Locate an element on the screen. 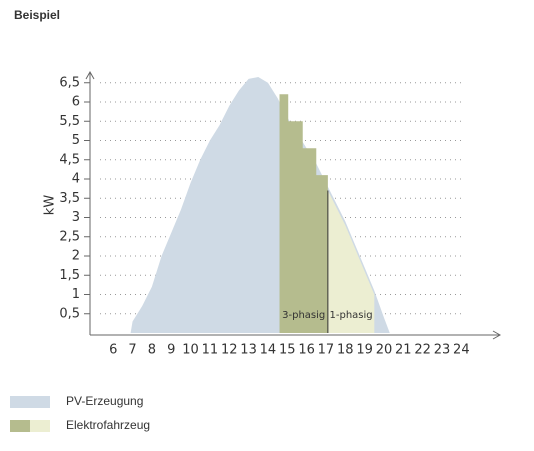 The width and height of the screenshot is (534, 451). x-tick-label: 15 is located at coordinates (287, 350).